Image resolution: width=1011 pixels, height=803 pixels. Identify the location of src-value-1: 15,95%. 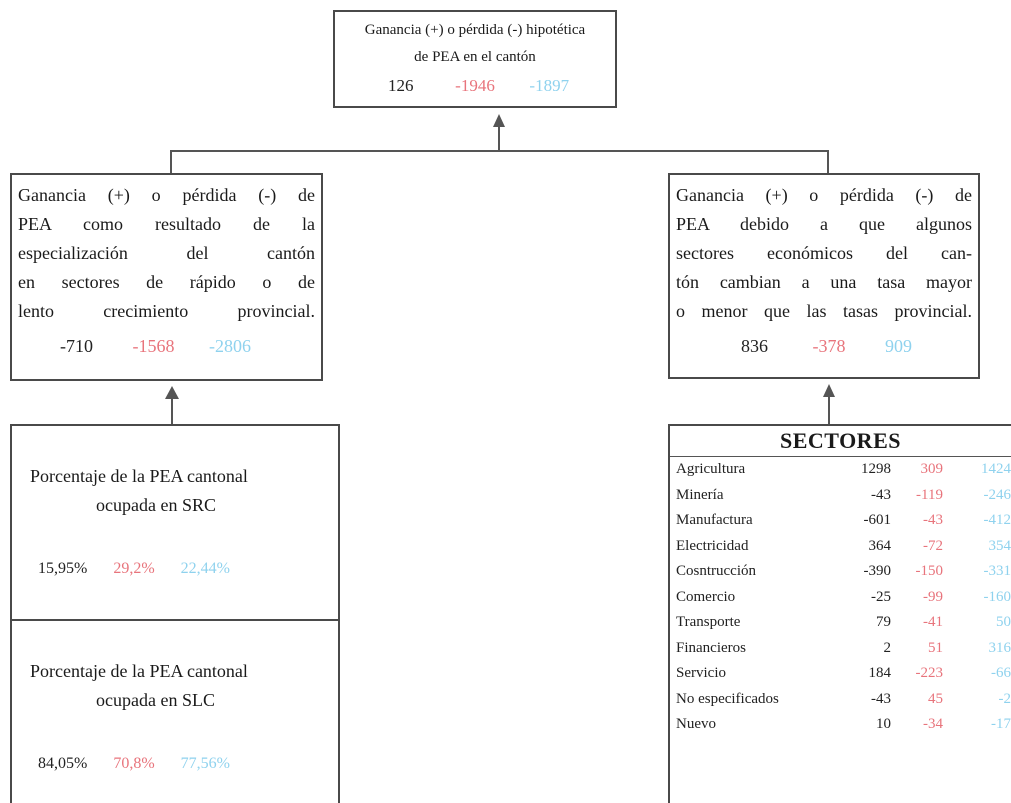
(63, 568).